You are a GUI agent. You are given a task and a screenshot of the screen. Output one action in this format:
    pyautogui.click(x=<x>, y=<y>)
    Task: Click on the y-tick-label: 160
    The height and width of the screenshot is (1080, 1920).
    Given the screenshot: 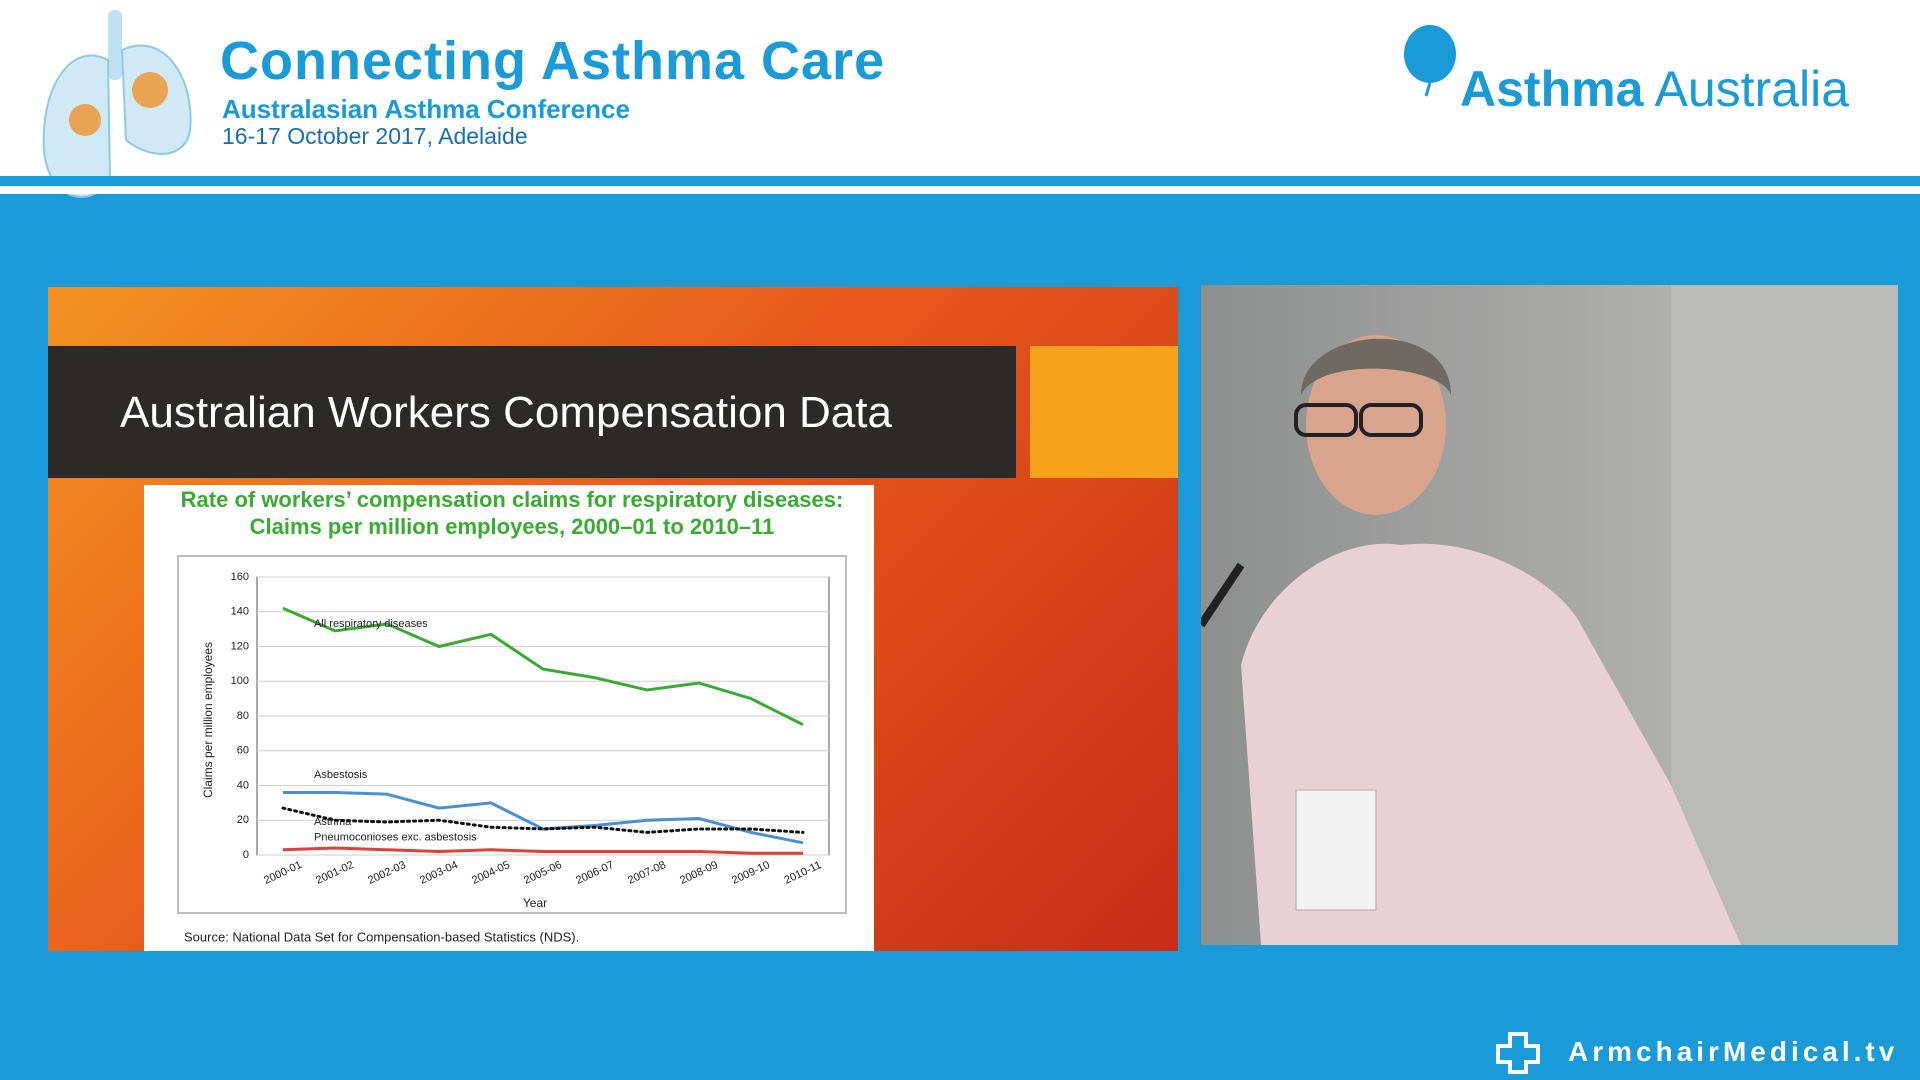 What is the action you would take?
    pyautogui.click(x=240, y=577)
    